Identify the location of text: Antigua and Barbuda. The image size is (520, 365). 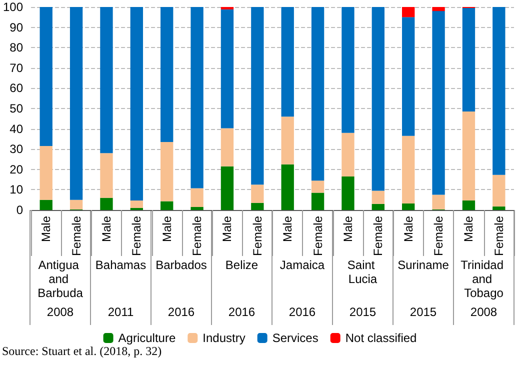
(61, 279).